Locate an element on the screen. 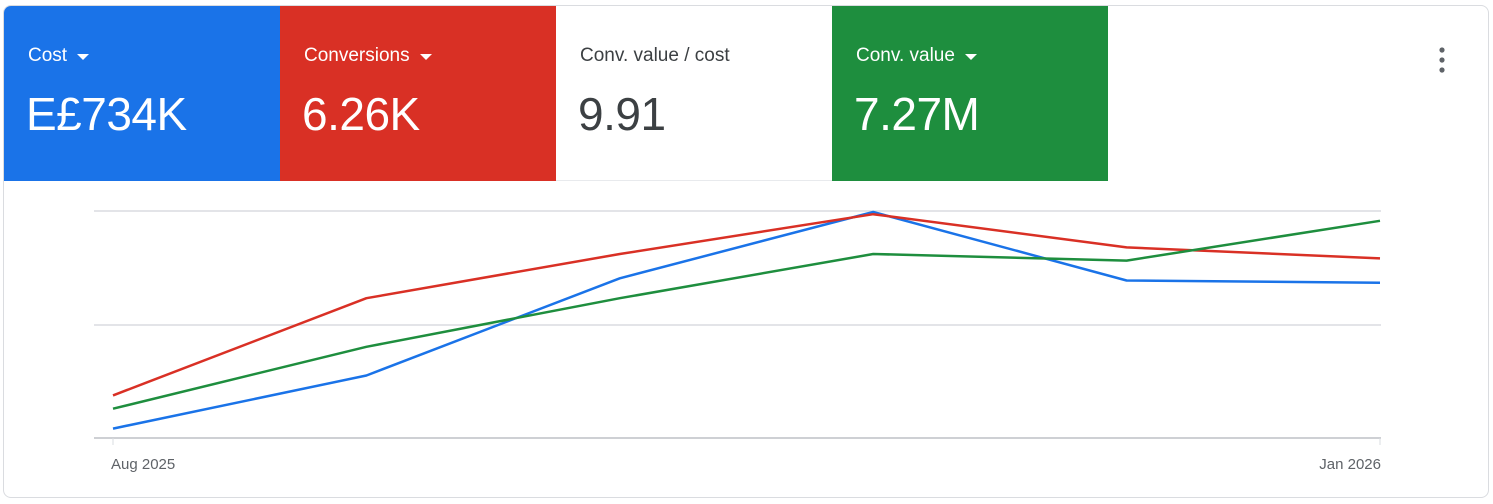  more-options-button is located at coordinates (1442, 60).